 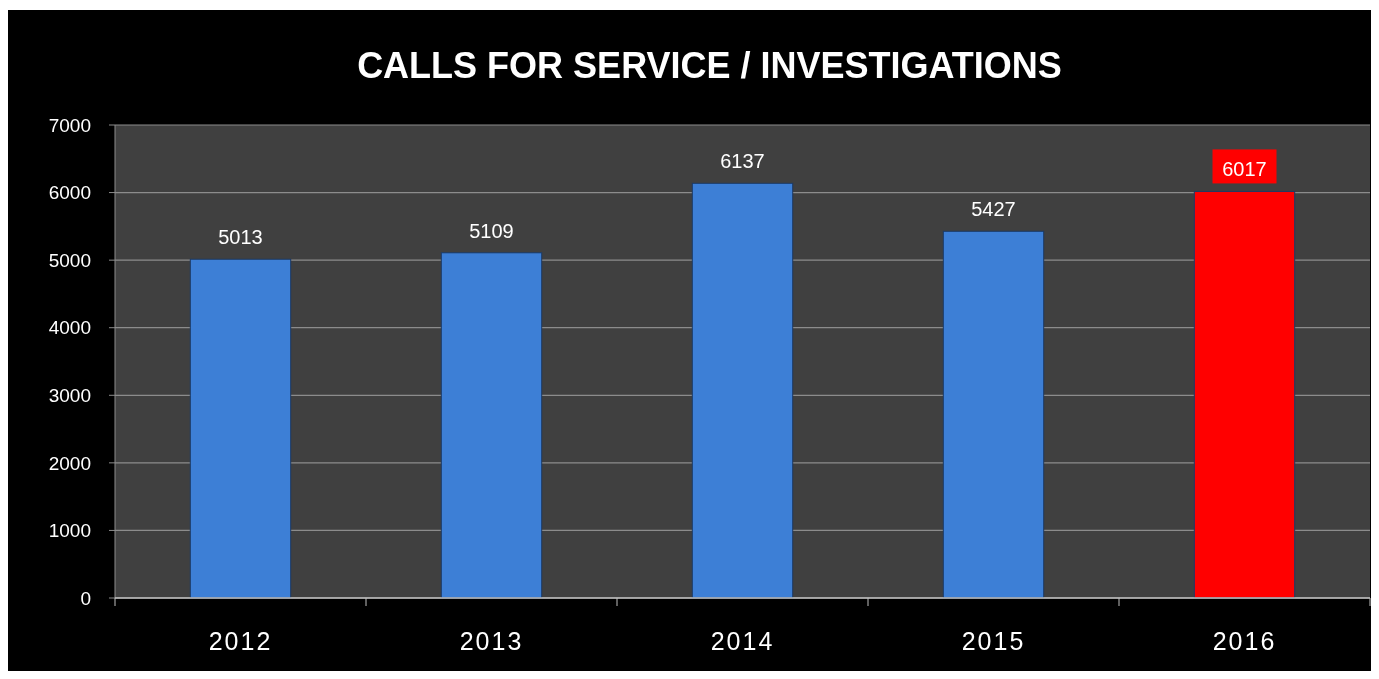 I want to click on y-tick-label: 7000, so click(x=69, y=125).